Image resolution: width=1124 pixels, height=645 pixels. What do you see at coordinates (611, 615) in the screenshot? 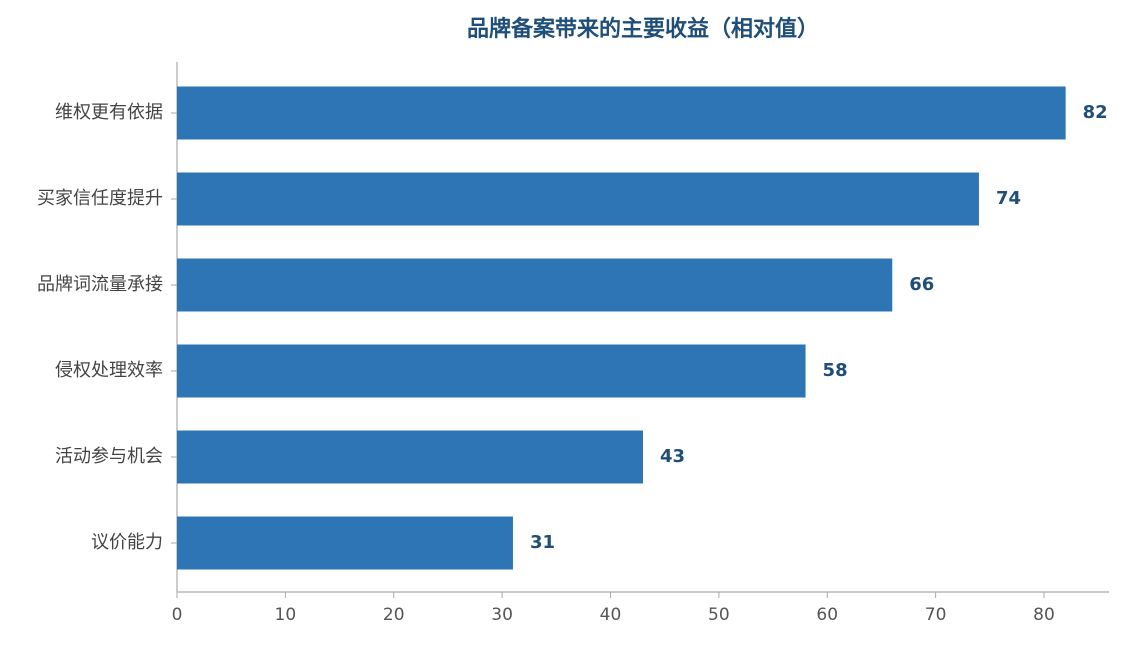
I see `x-tick-label: 40` at bounding box center [611, 615].